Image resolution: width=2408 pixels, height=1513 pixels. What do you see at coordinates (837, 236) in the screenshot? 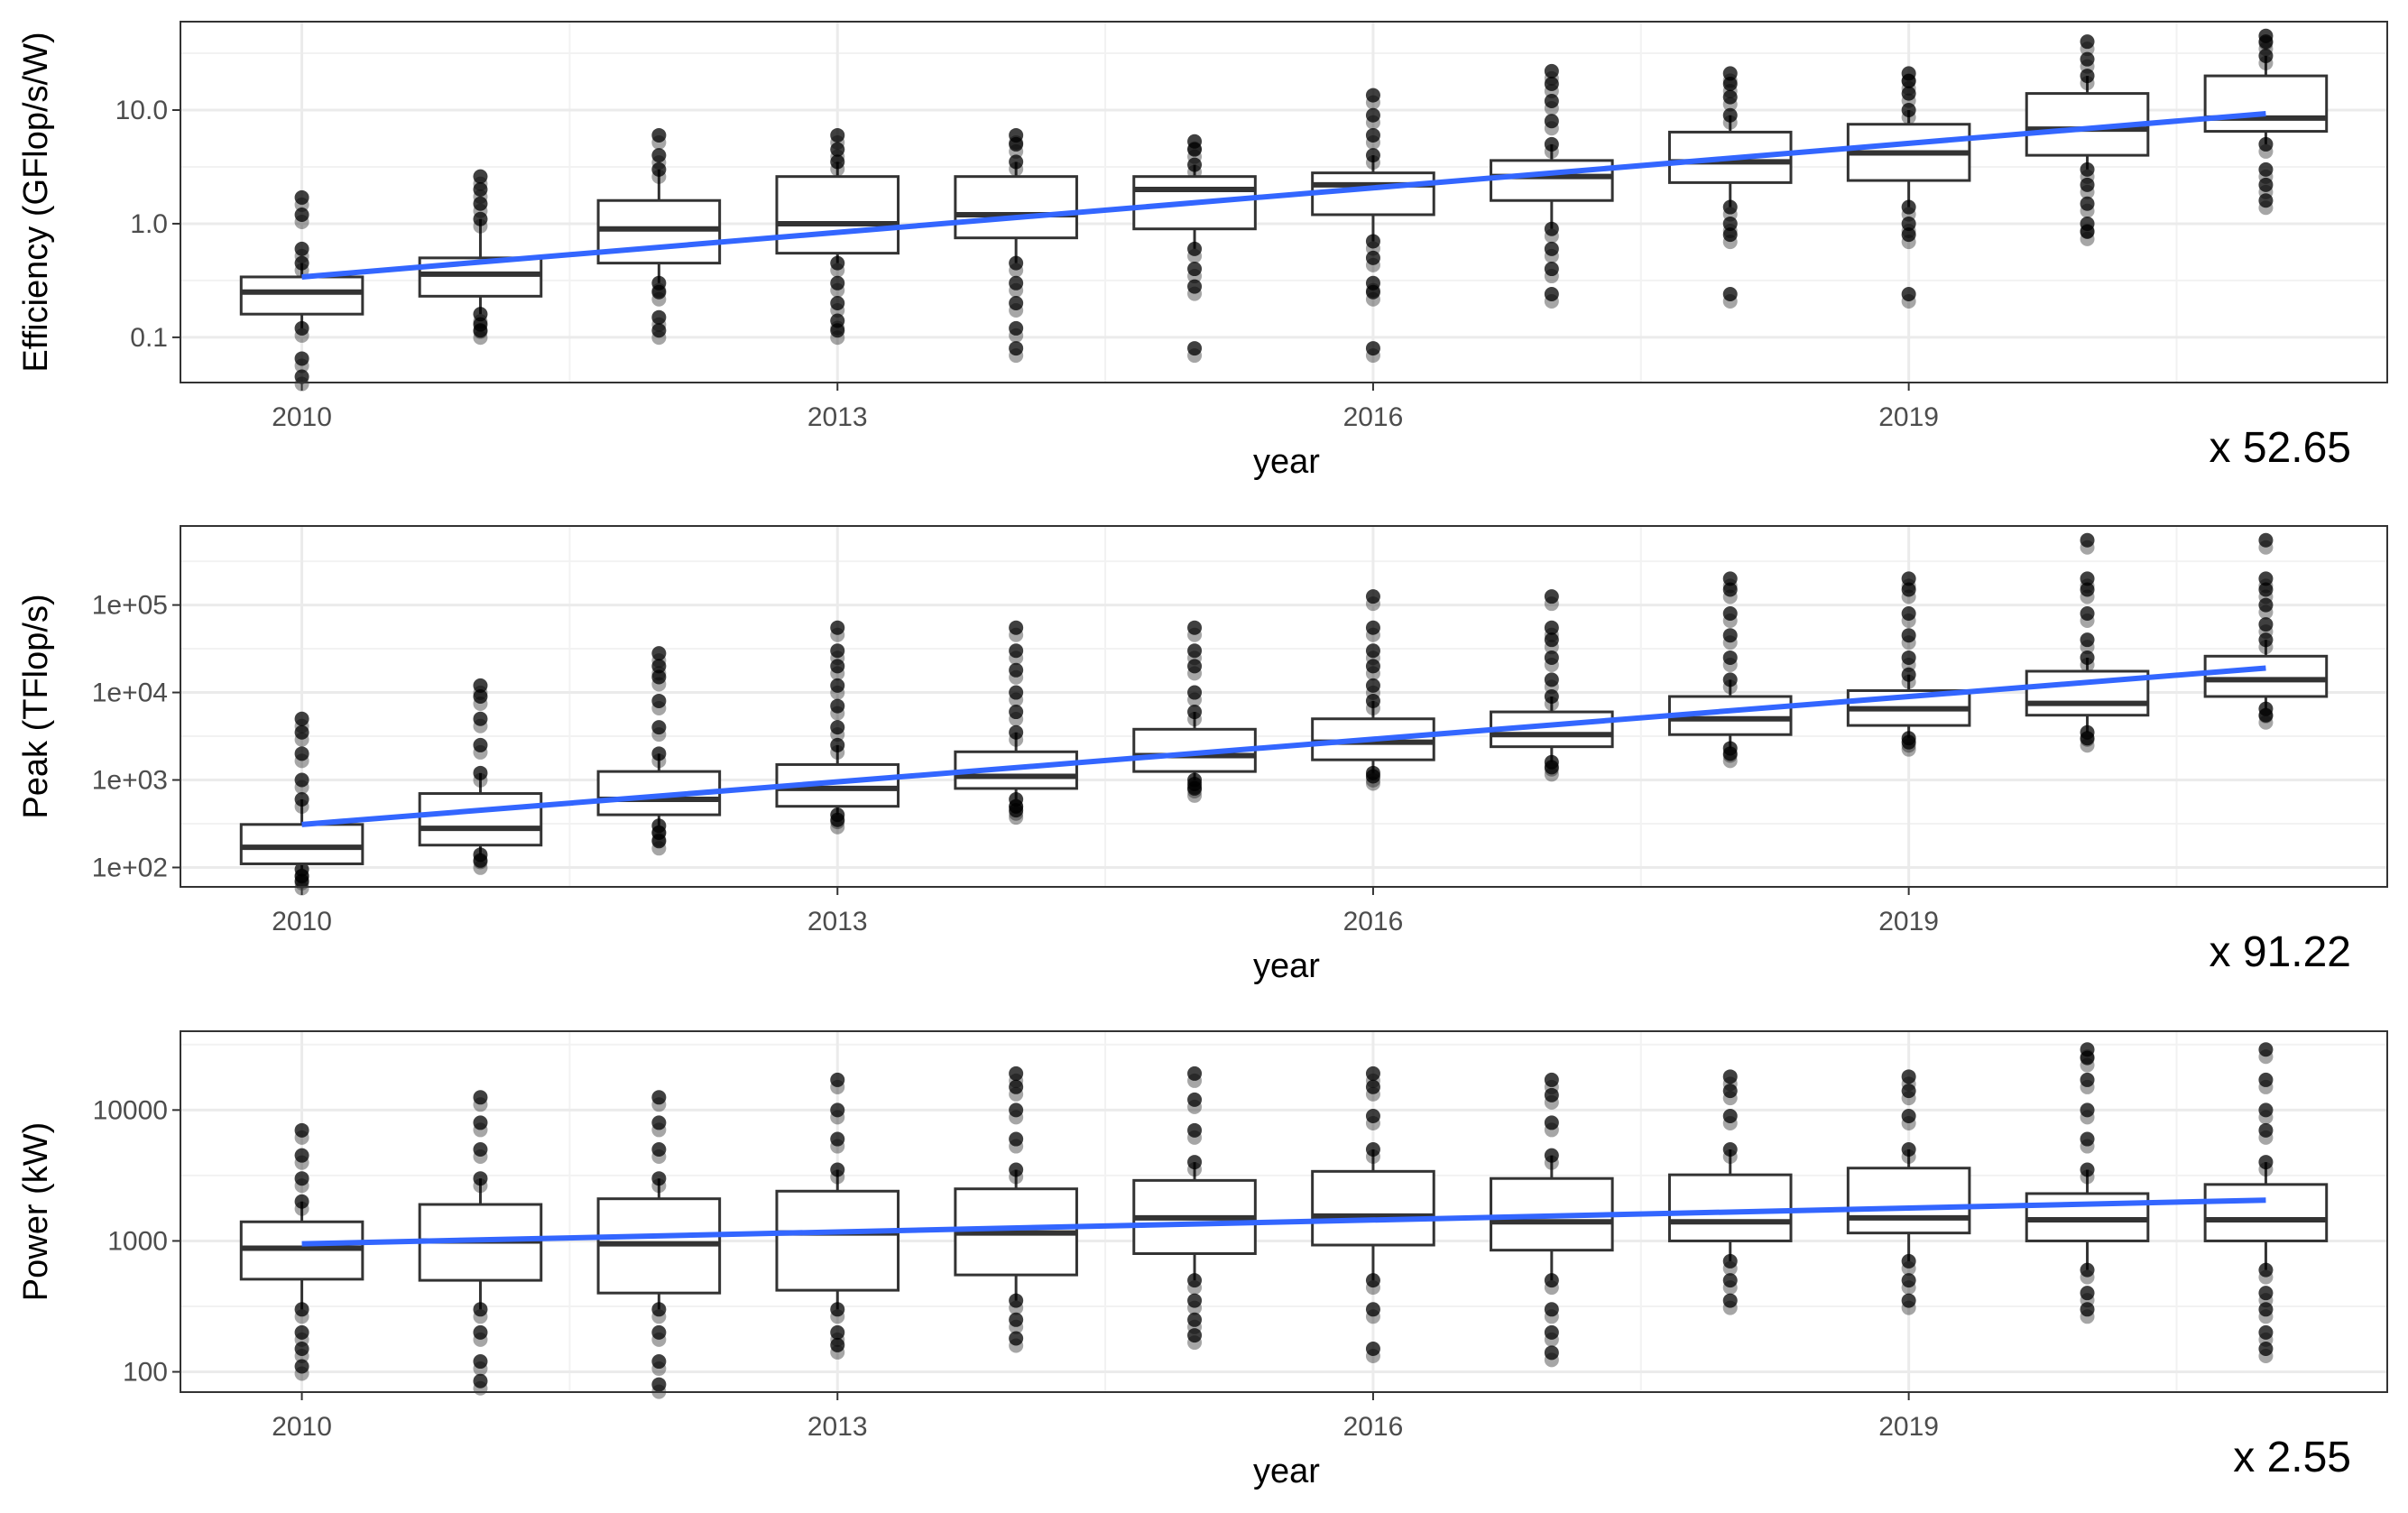
I see `box-2013` at bounding box center [837, 236].